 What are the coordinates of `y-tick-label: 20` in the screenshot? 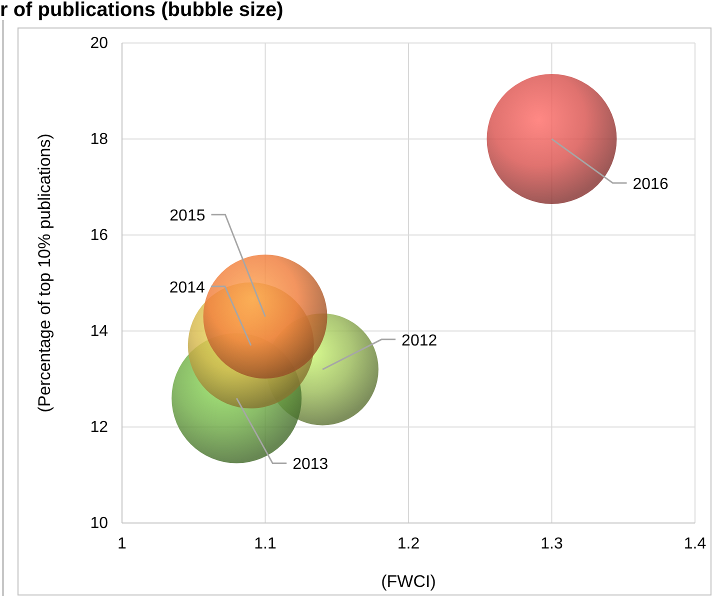 It's located at (99, 43).